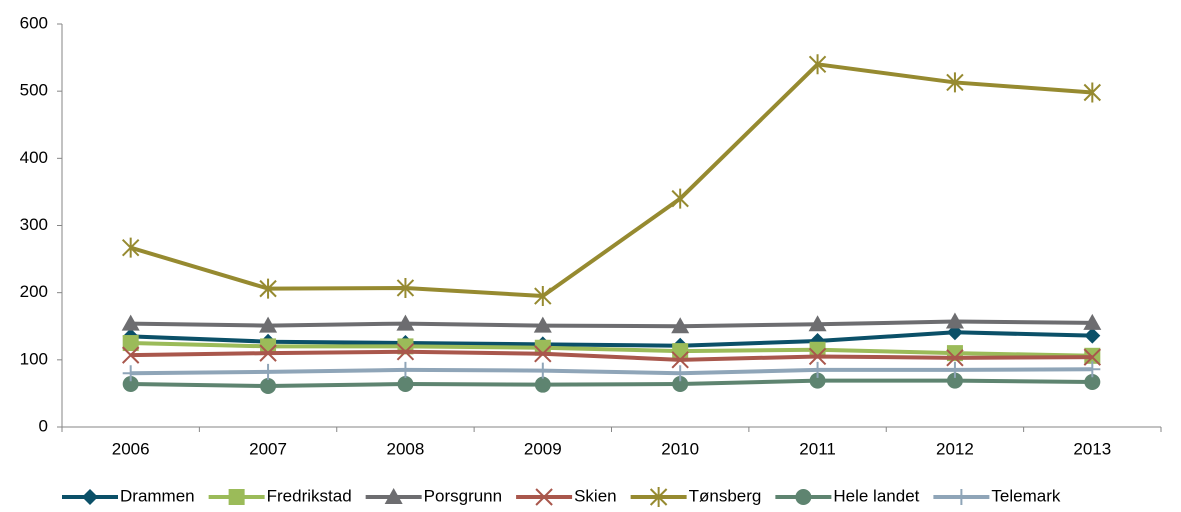 The width and height of the screenshot is (1181, 512). What do you see at coordinates (725, 495) in the screenshot?
I see `legend-label: Tønsberg` at bounding box center [725, 495].